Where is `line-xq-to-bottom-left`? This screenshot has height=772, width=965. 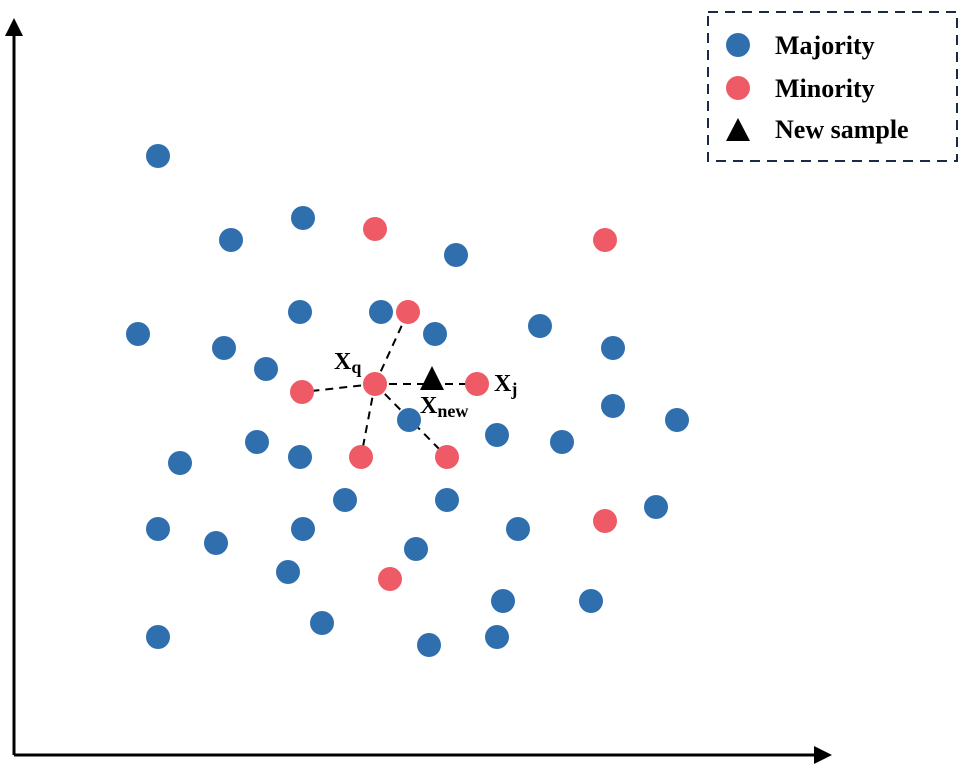
line-xq-to-bottom-left is located at coordinates (368, 420).